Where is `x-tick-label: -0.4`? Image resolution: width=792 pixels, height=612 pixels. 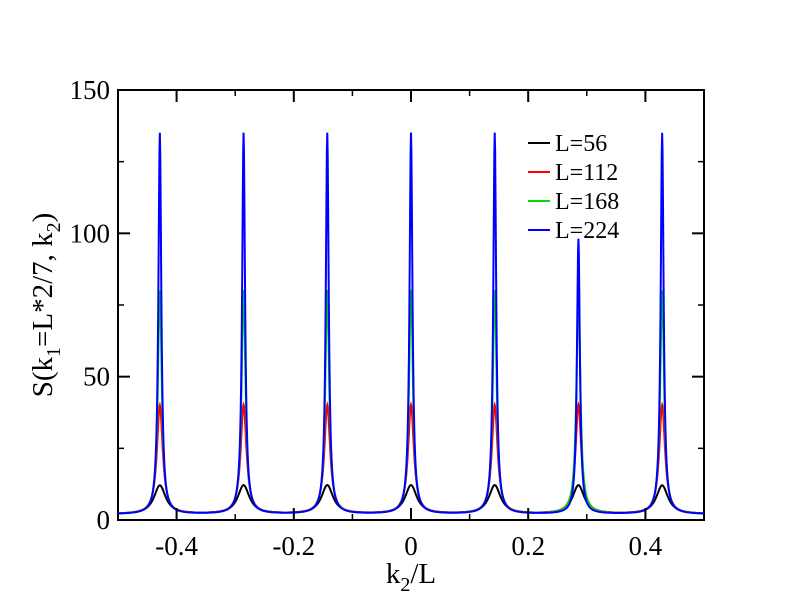
x-tick-label: -0.4 is located at coordinates (176, 546).